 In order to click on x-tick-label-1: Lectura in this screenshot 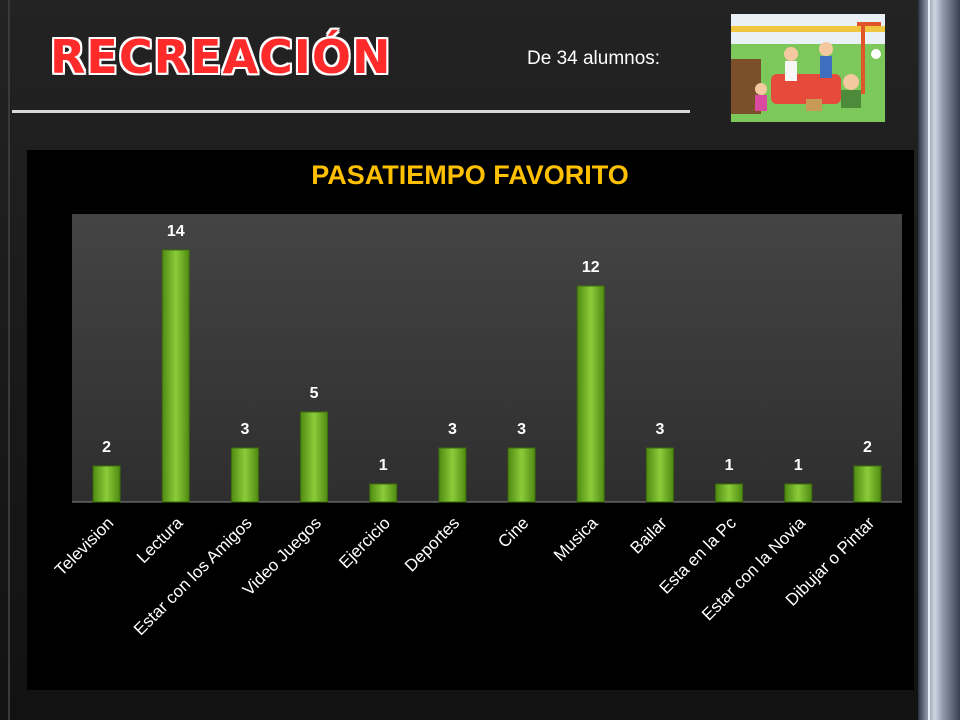, I will do `click(160, 540)`.